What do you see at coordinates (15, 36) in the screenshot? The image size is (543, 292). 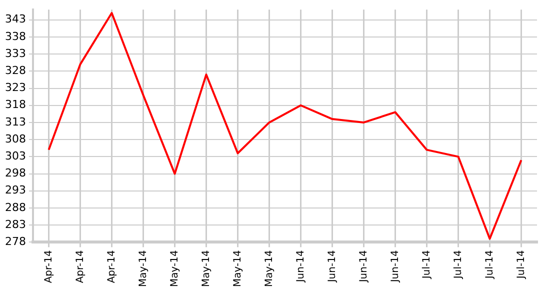 I see `y-tick-label: 338` at bounding box center [15, 36].